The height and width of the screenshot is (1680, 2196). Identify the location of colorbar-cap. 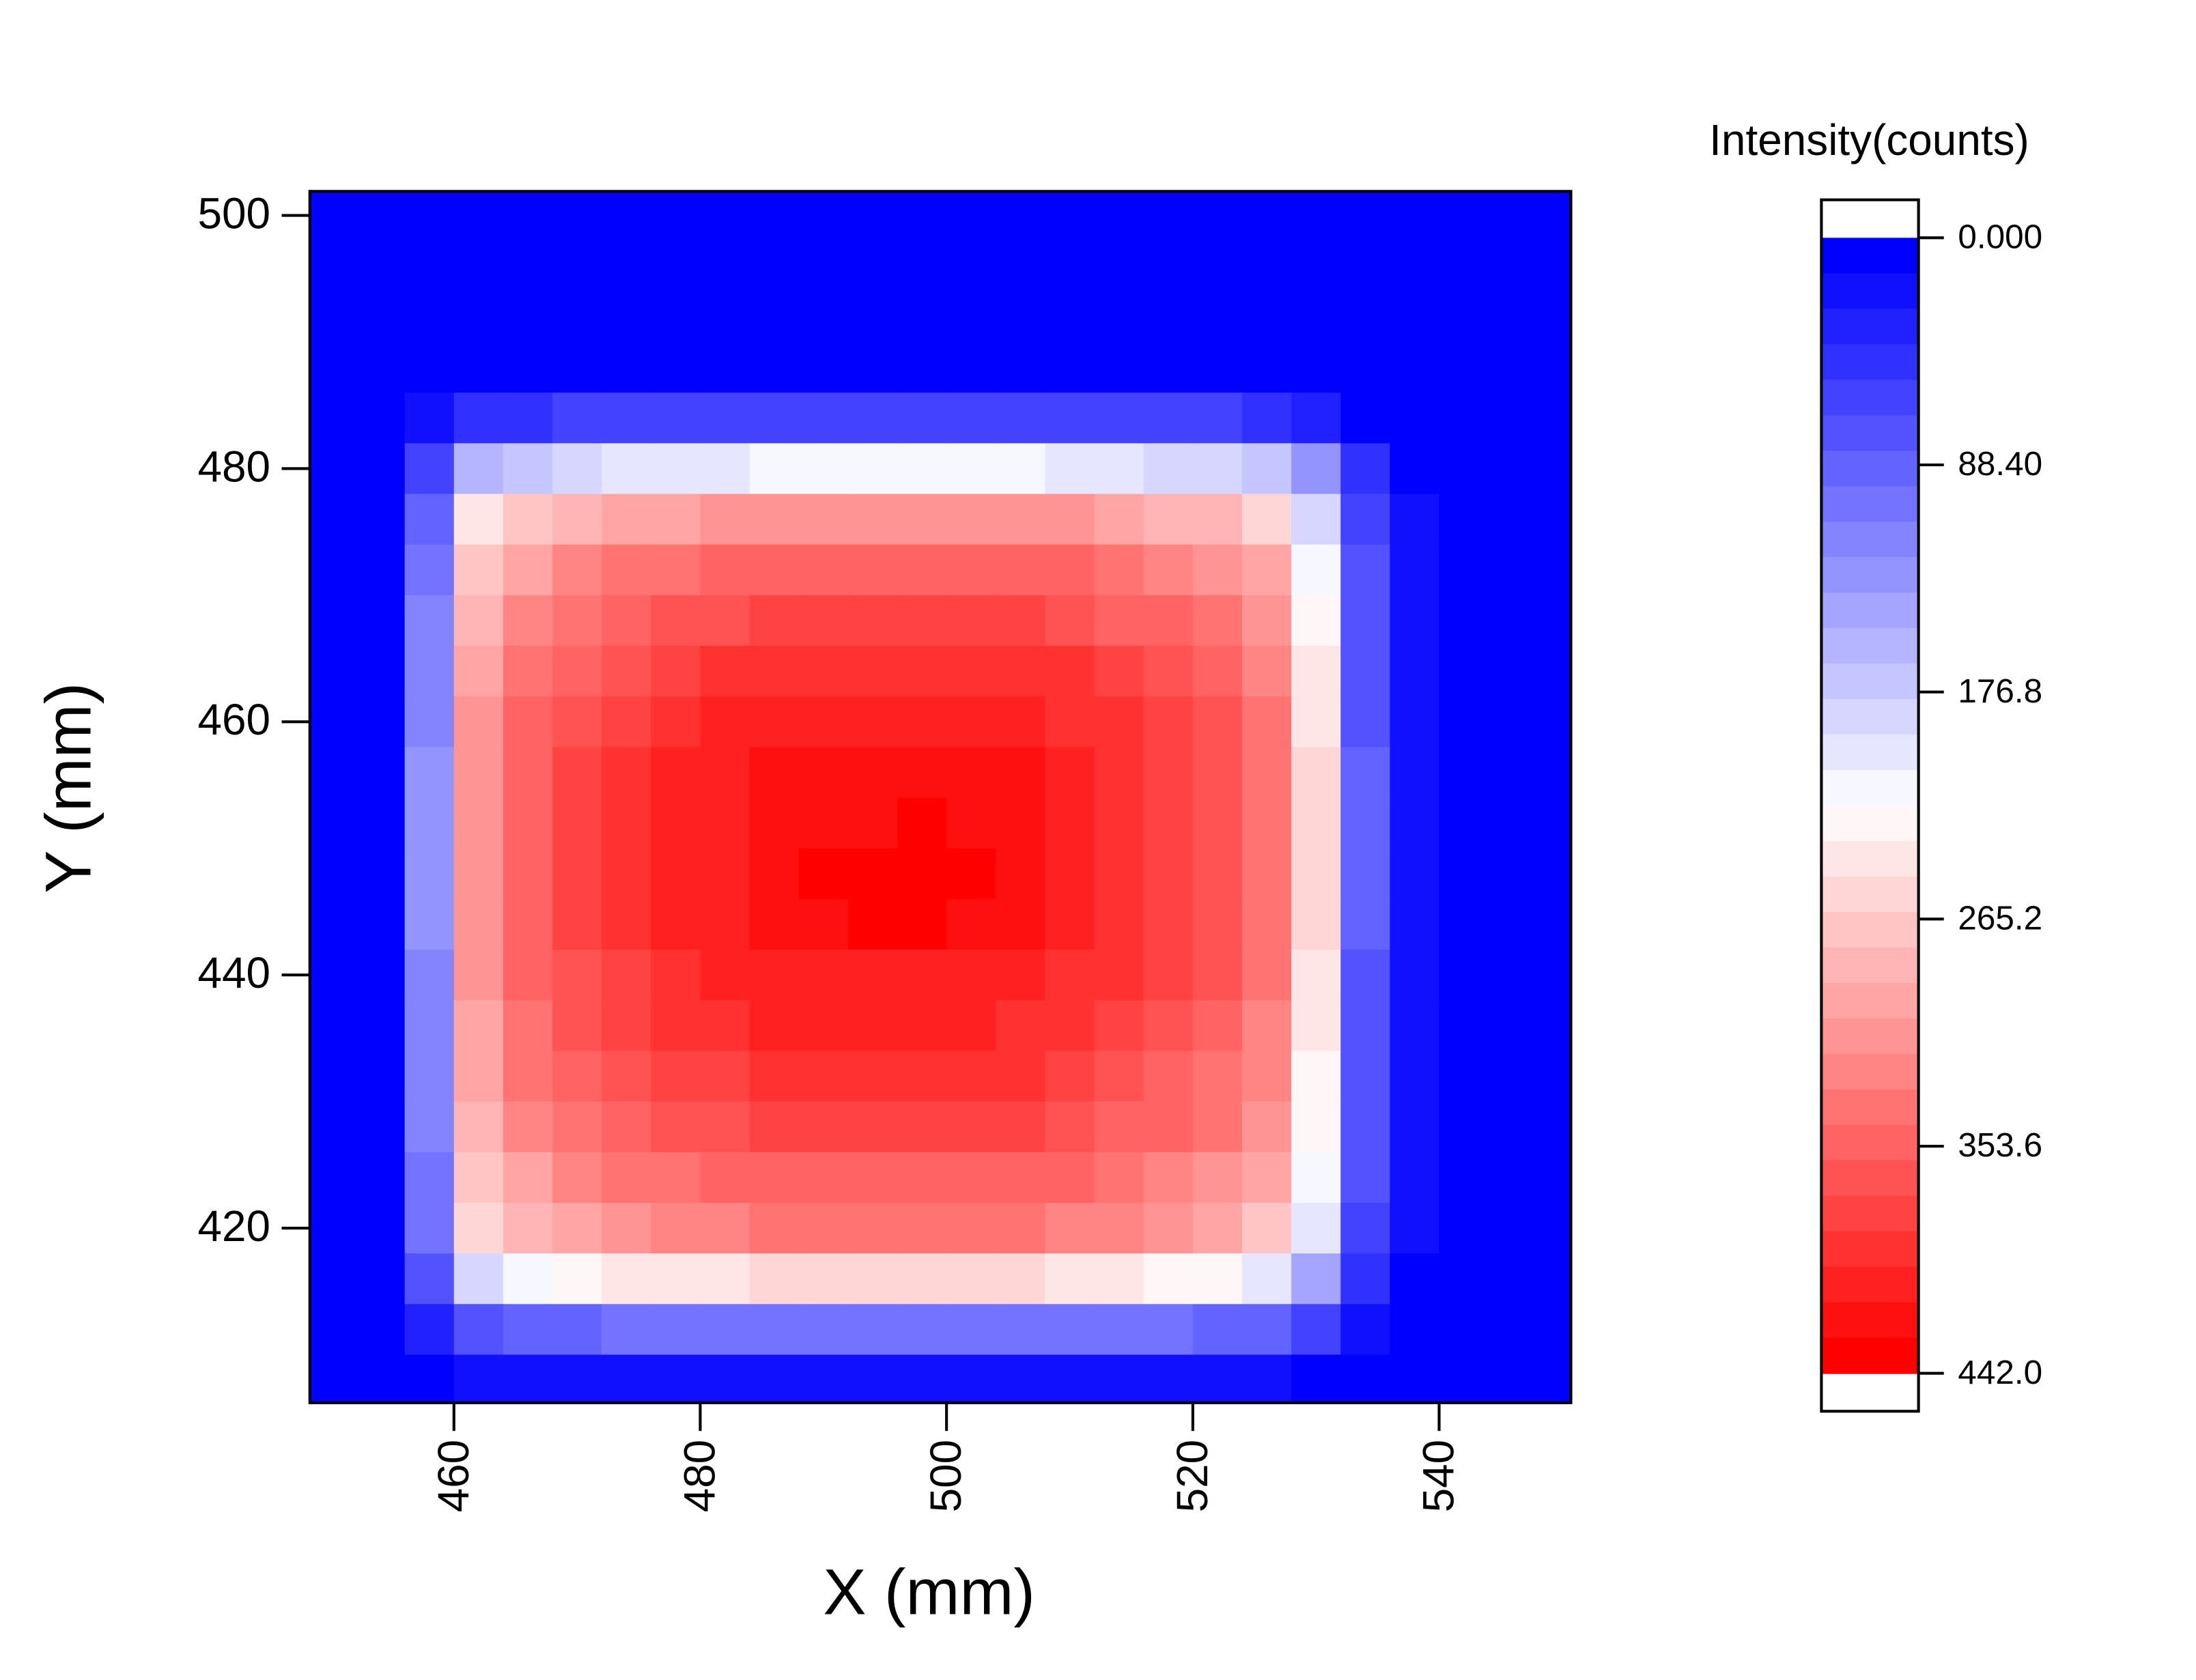
(1870, 1392).